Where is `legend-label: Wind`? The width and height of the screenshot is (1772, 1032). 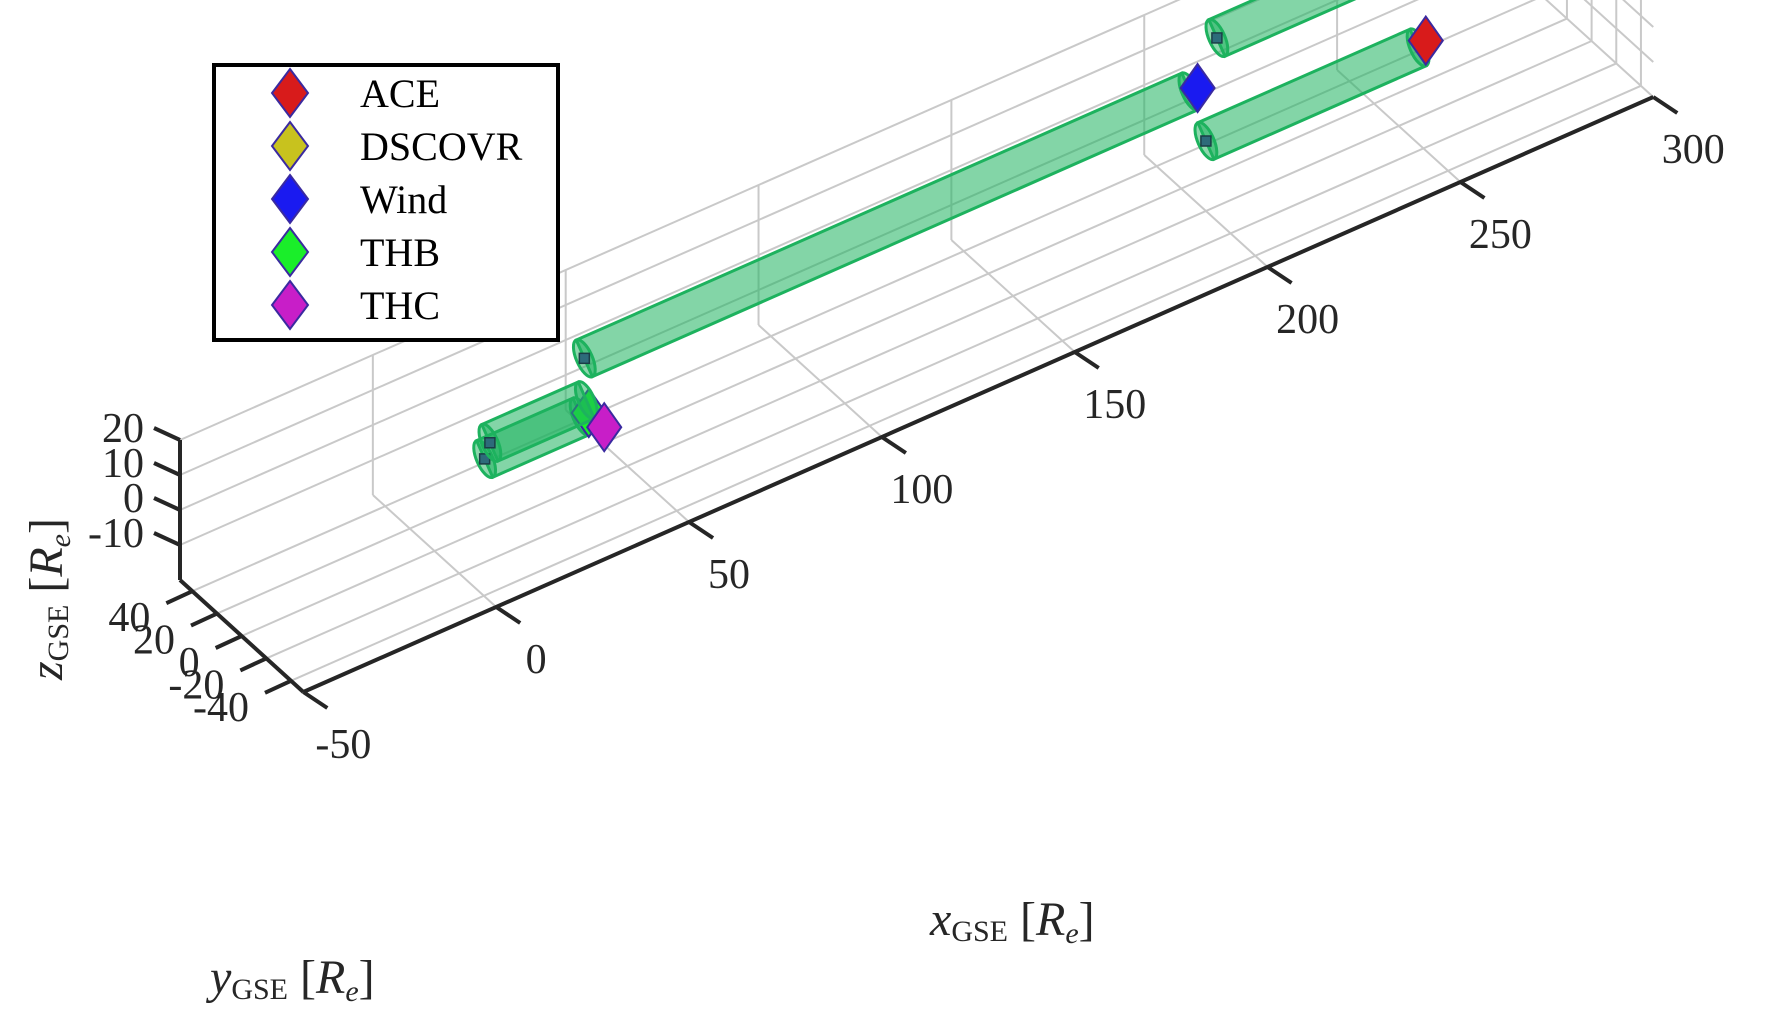
legend-label: Wind is located at coordinates (403, 199).